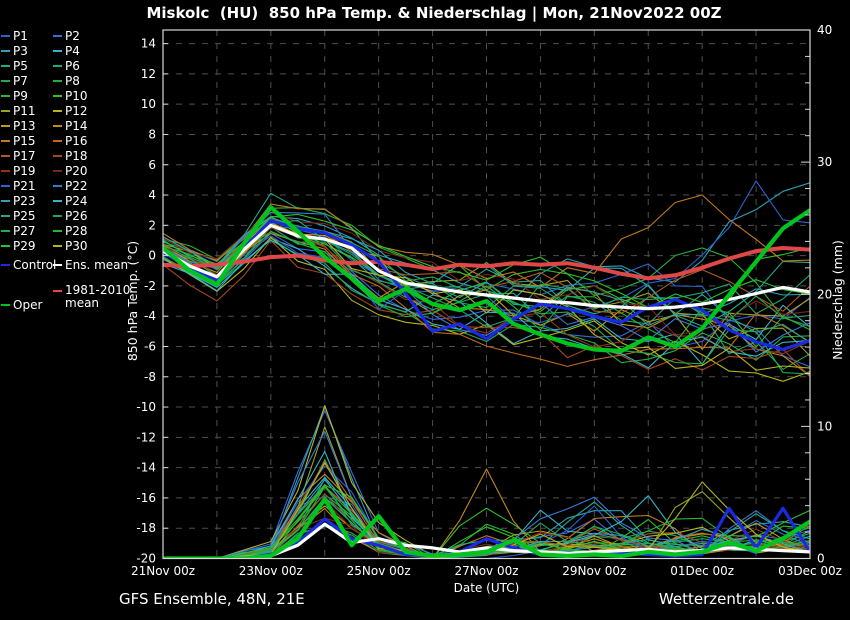 The image size is (850, 620). I want to click on legend-label-p6: P6, so click(72, 65).